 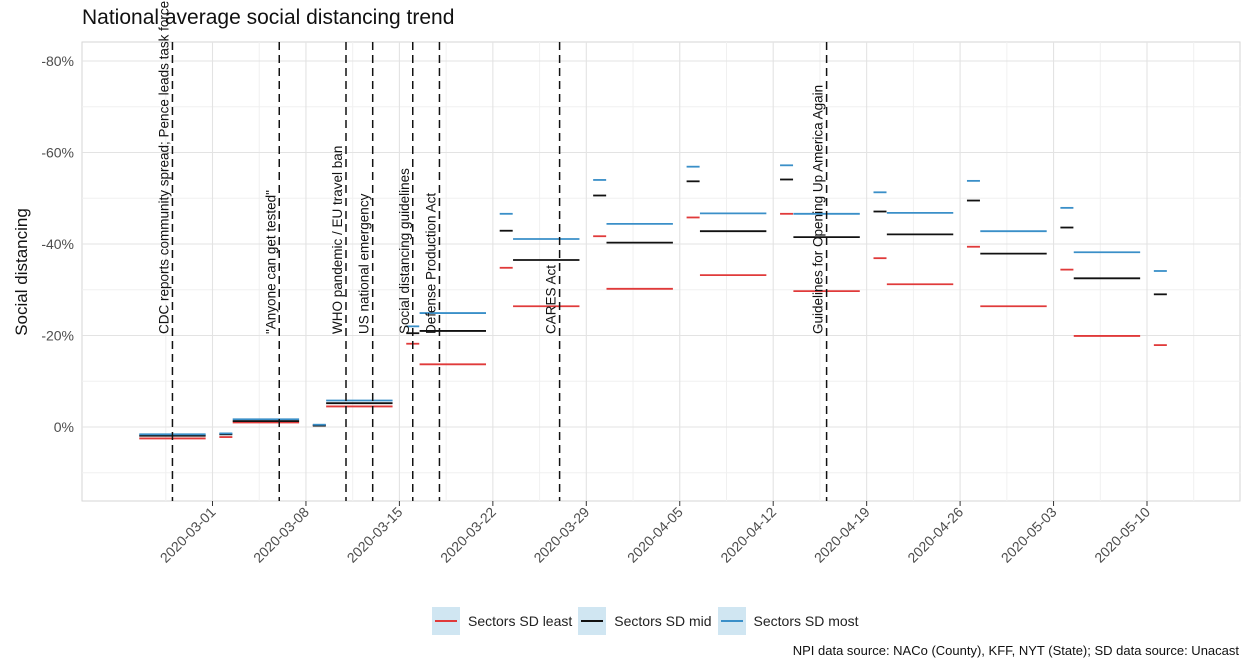 I want to click on x-tick-label: 2020-03-01, so click(x=188, y=535).